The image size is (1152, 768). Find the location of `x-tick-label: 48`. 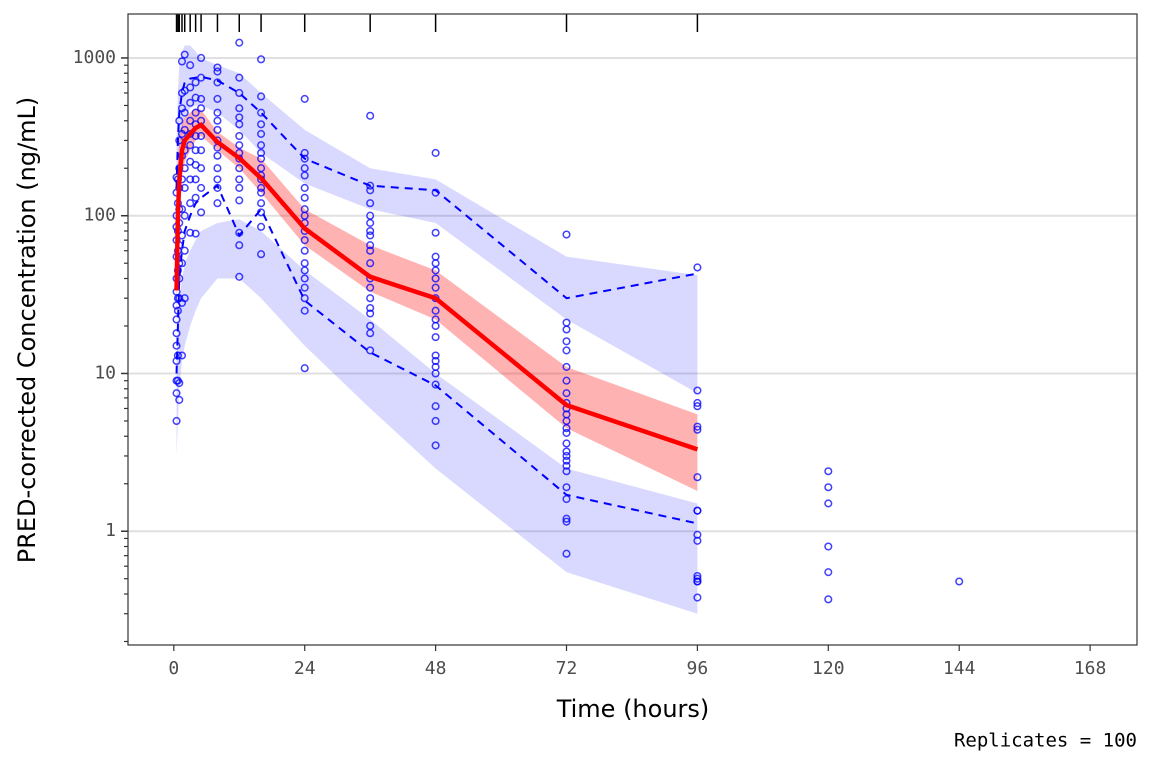

x-tick-label: 48 is located at coordinates (436, 668).